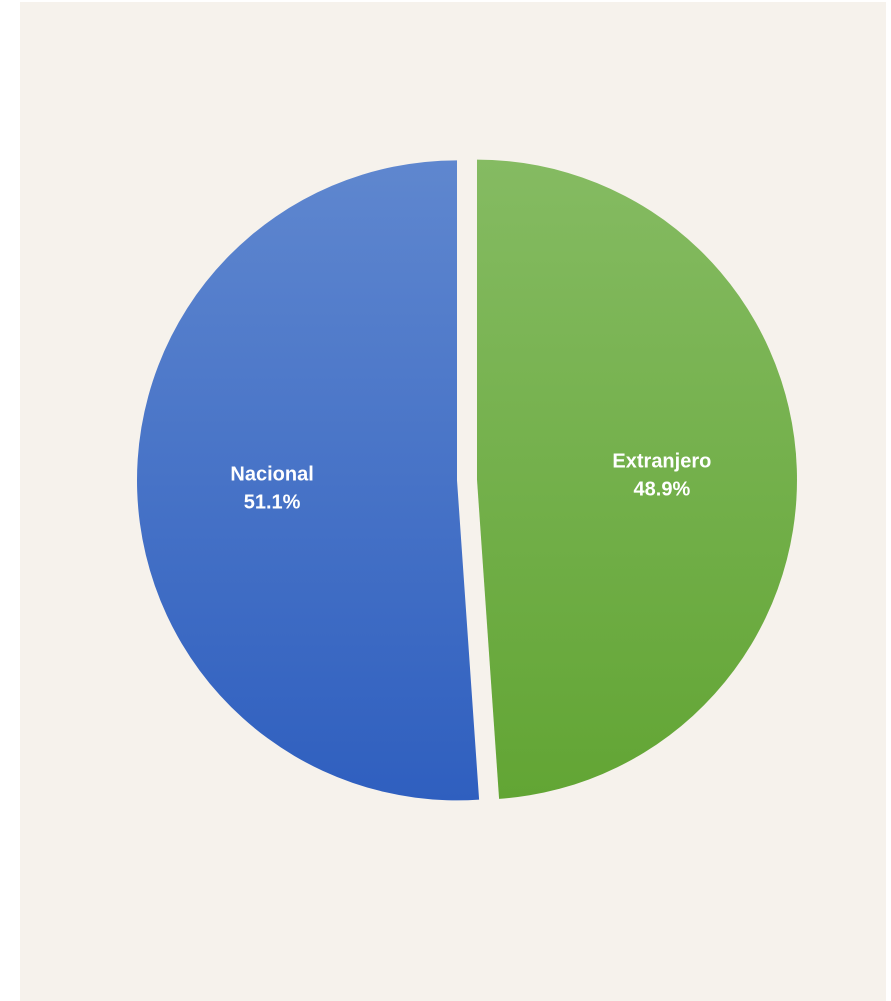 The height and width of the screenshot is (1001, 891). What do you see at coordinates (272, 503) in the screenshot?
I see `slice-value-label: 51.1%` at bounding box center [272, 503].